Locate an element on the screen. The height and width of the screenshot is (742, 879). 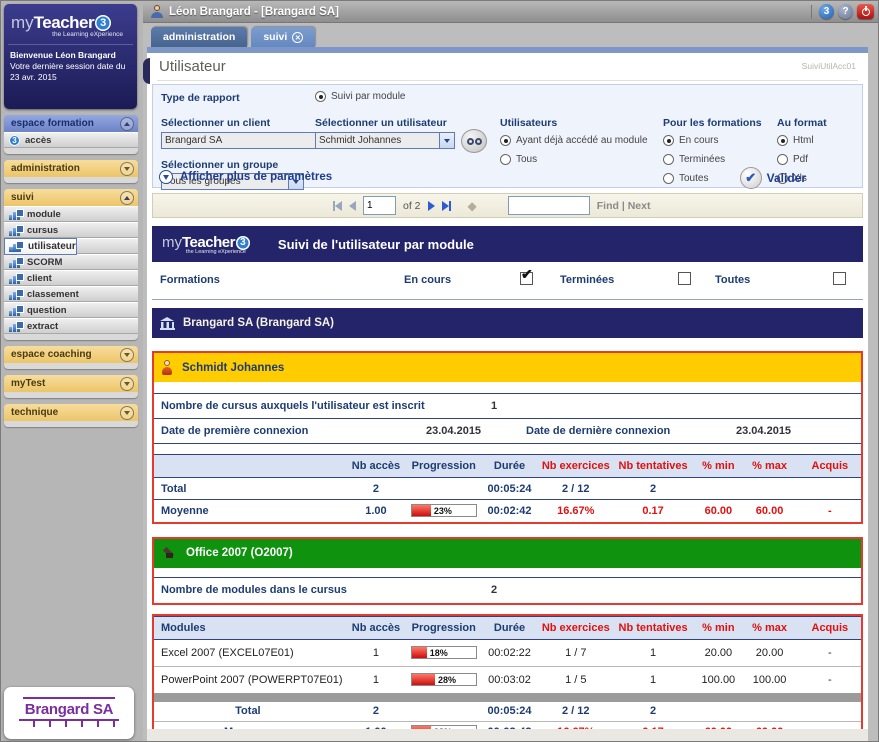
col-duree: Durée is located at coordinates (509, 466).